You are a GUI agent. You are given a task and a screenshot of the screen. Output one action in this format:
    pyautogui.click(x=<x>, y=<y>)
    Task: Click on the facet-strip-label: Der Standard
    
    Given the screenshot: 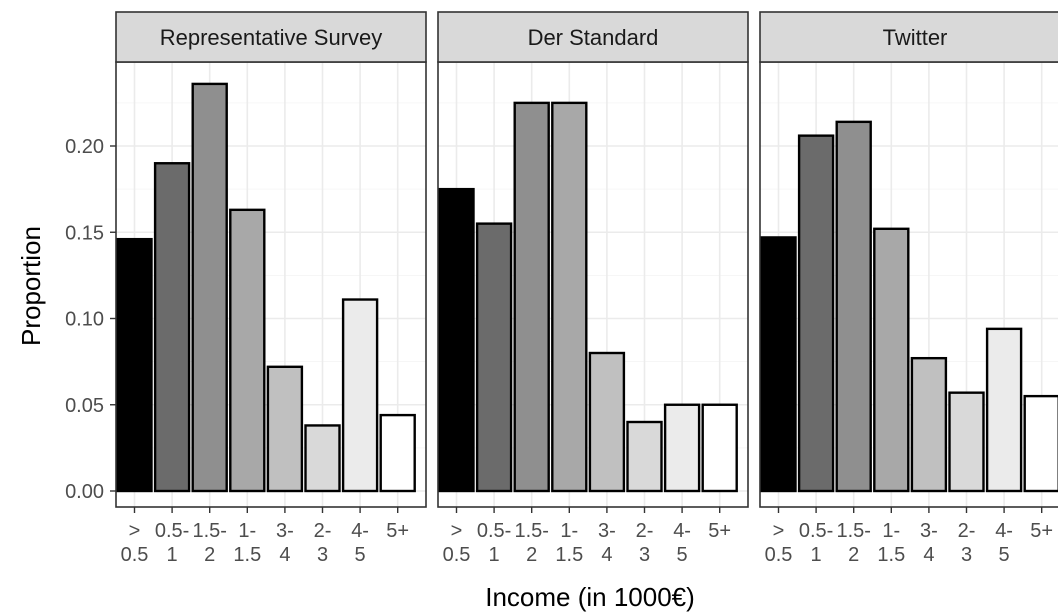 What is the action you would take?
    pyautogui.click(x=593, y=37)
    